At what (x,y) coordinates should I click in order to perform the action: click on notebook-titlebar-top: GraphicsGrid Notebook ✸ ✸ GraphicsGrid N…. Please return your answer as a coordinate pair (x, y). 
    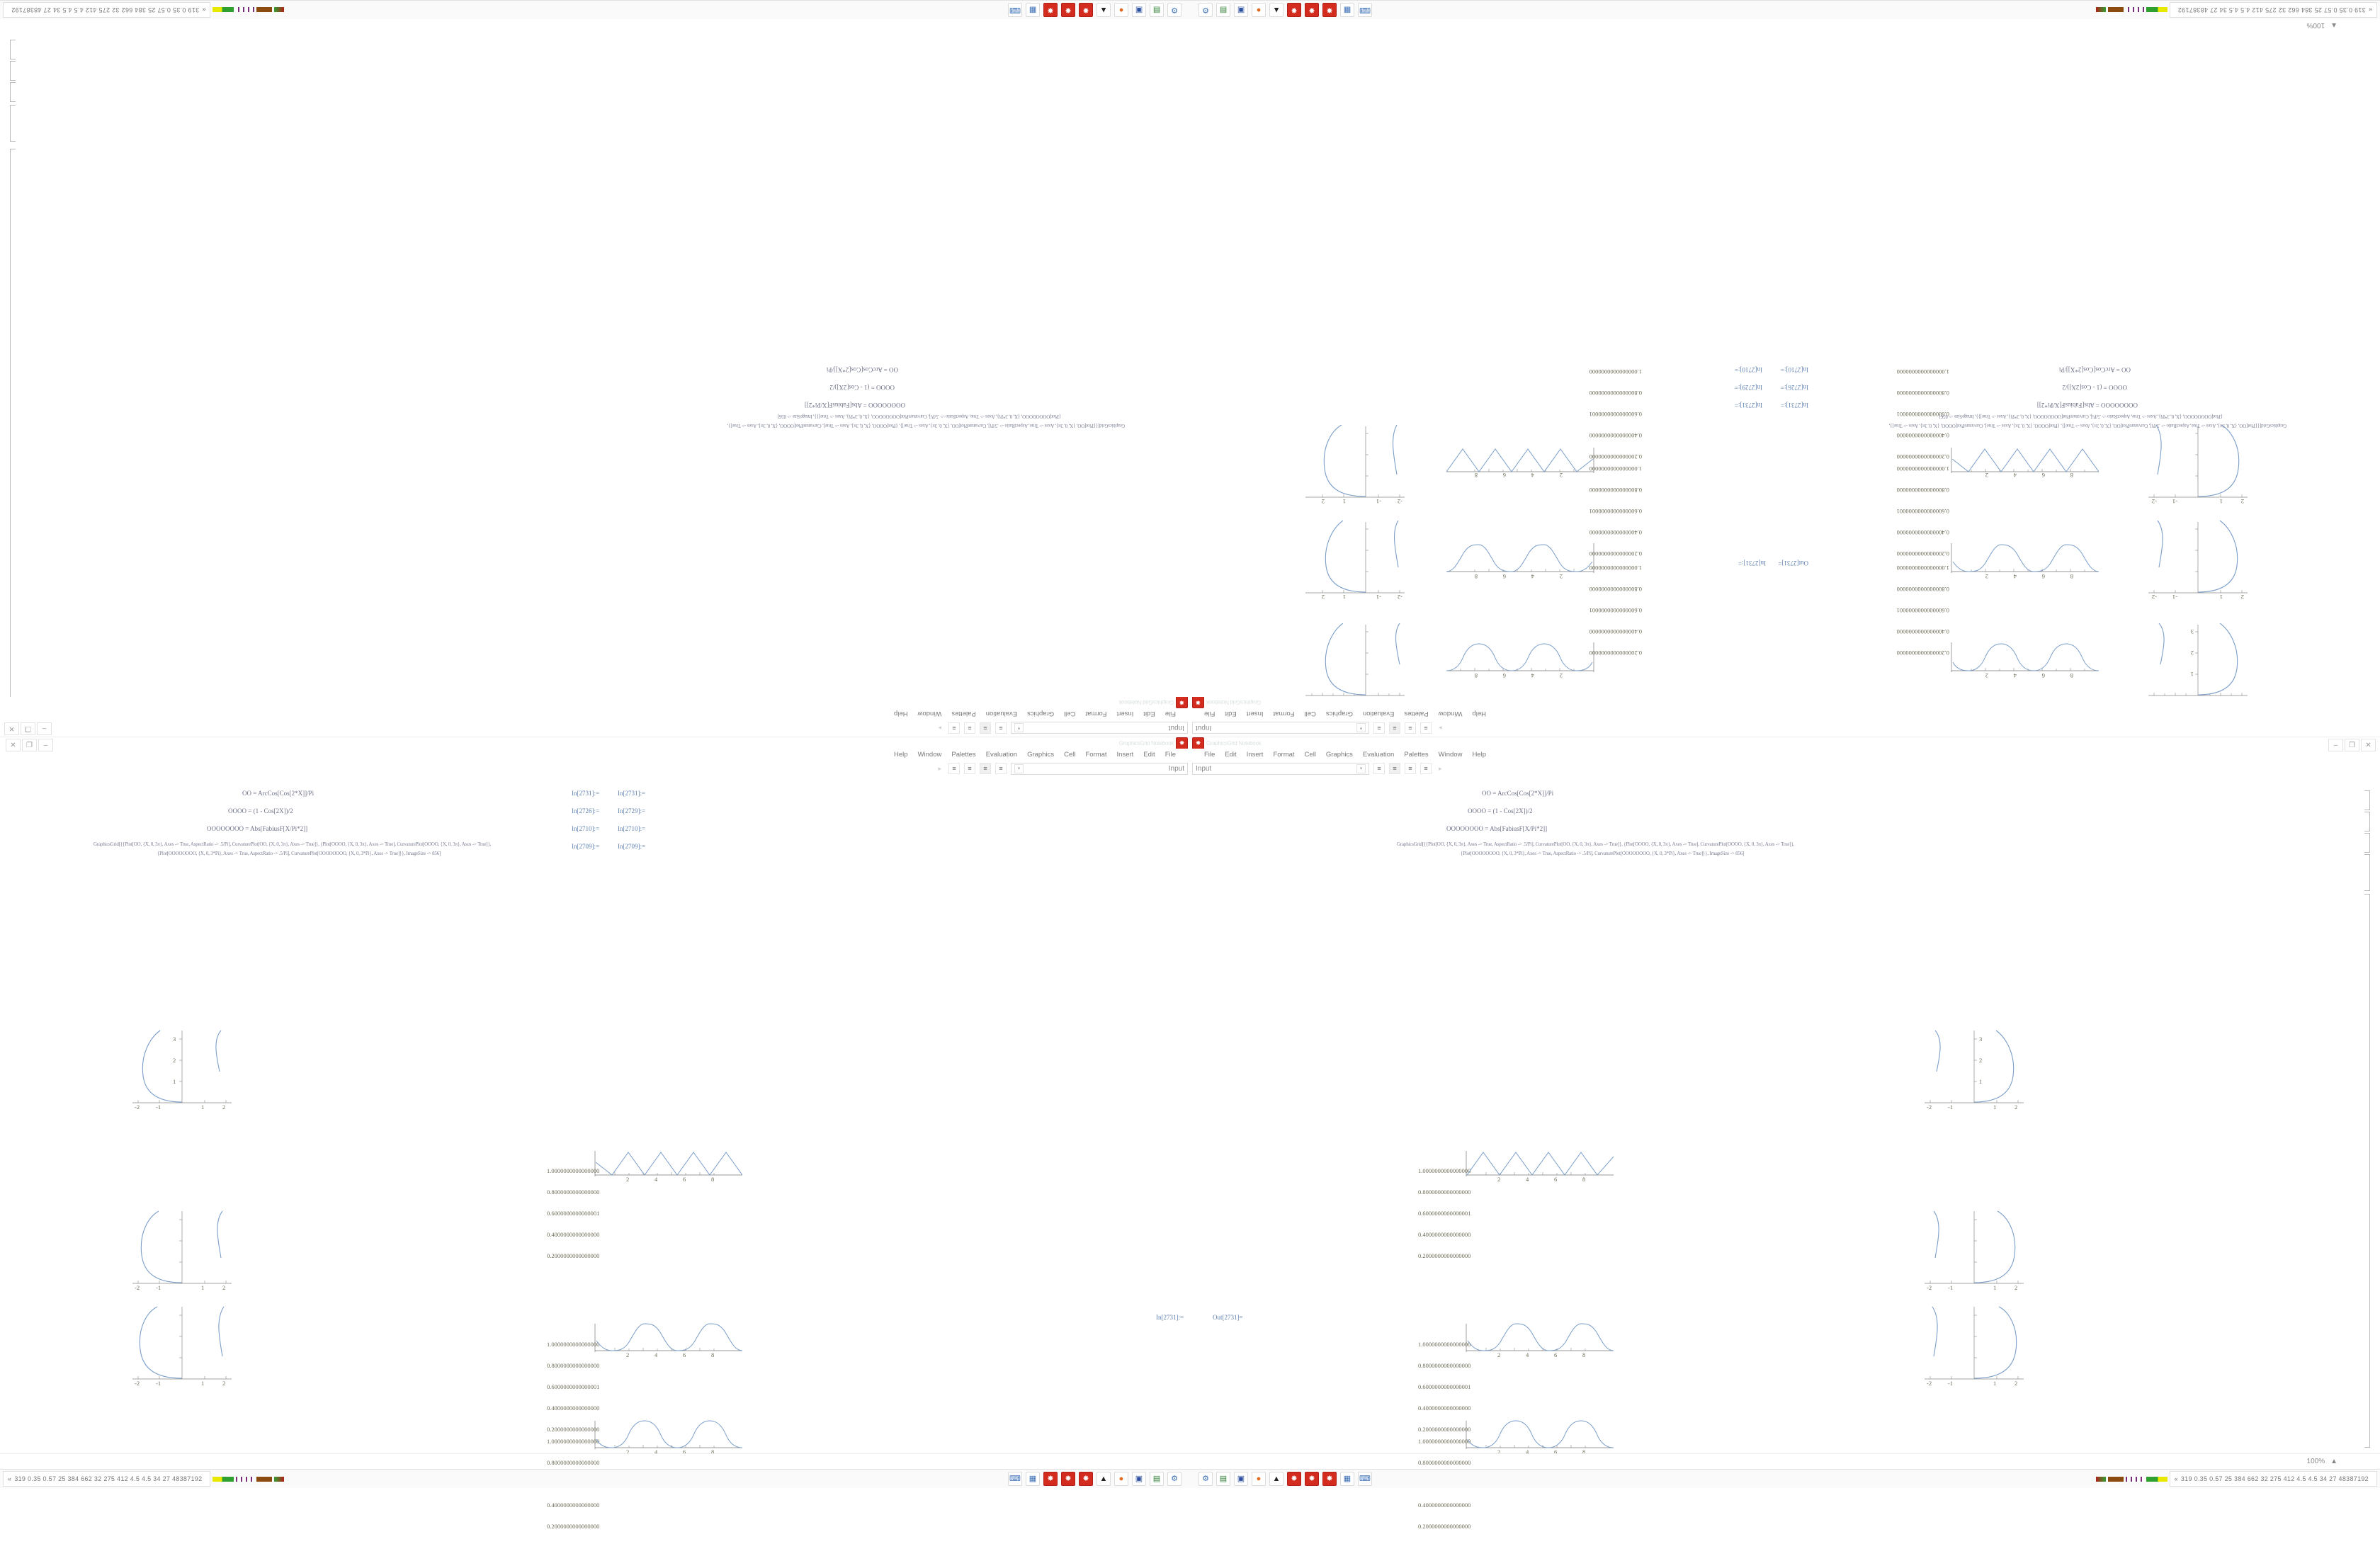
    Looking at the image, I should click on (1190, 702).